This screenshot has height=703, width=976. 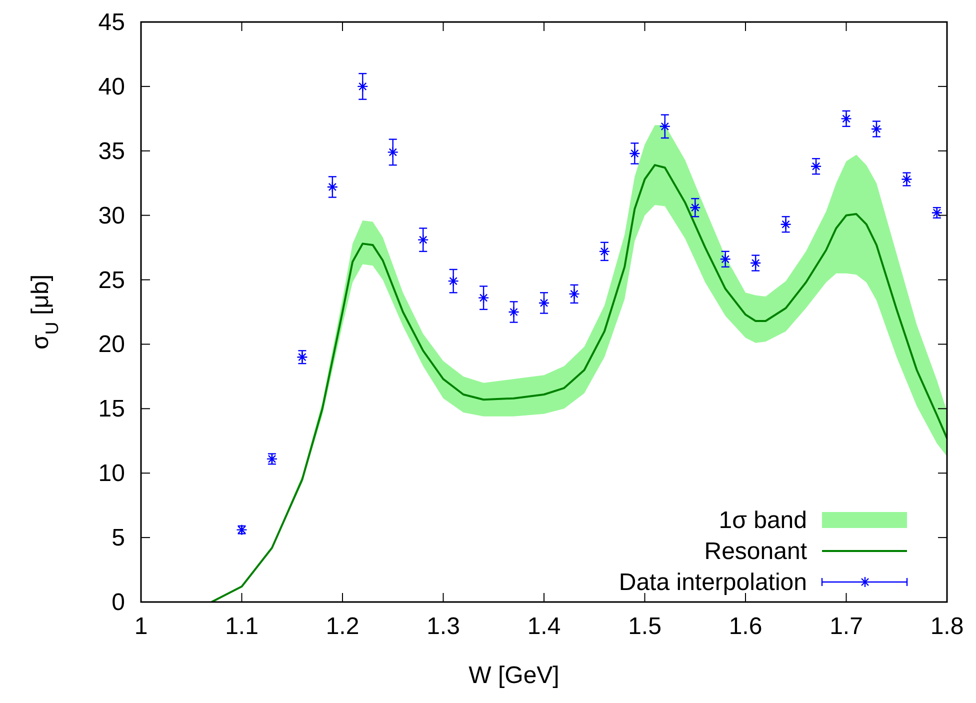 What do you see at coordinates (846, 626) in the screenshot?
I see `x-tick-label: 1.7` at bounding box center [846, 626].